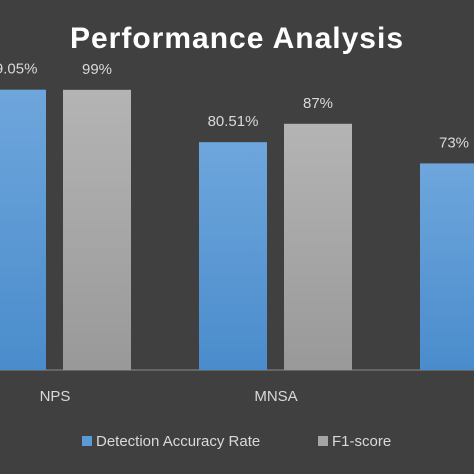  Describe the element at coordinates (178, 441) in the screenshot. I see `legend-label: Detection Accuracy Rate` at that location.